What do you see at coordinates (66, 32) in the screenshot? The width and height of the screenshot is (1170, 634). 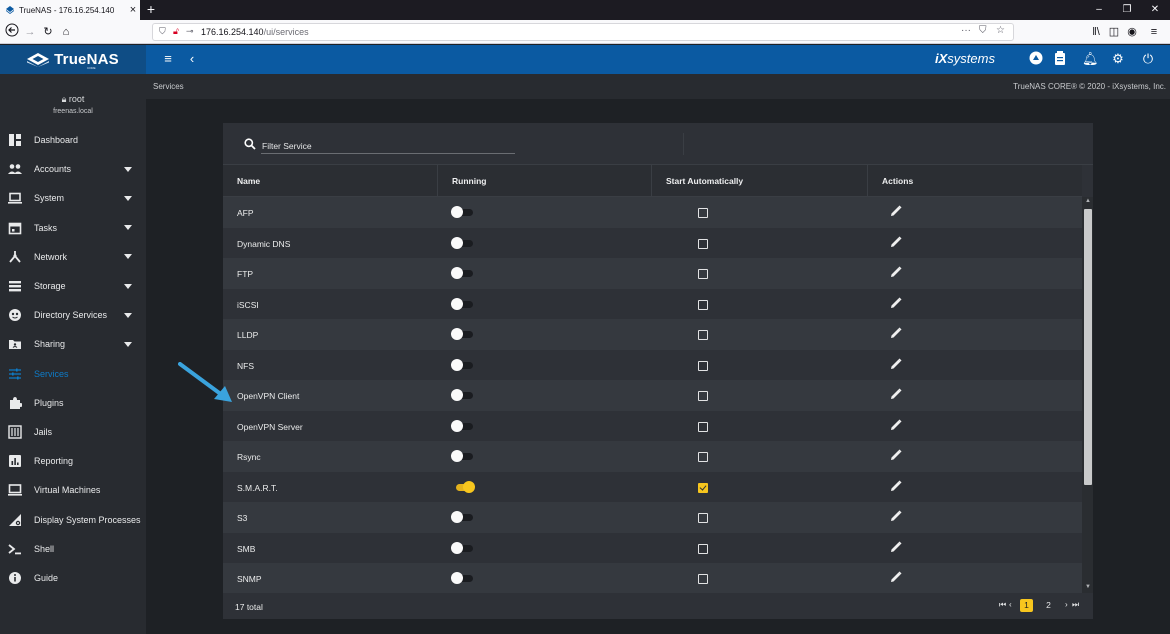 I see `home-button: ⌂` at bounding box center [66, 32].